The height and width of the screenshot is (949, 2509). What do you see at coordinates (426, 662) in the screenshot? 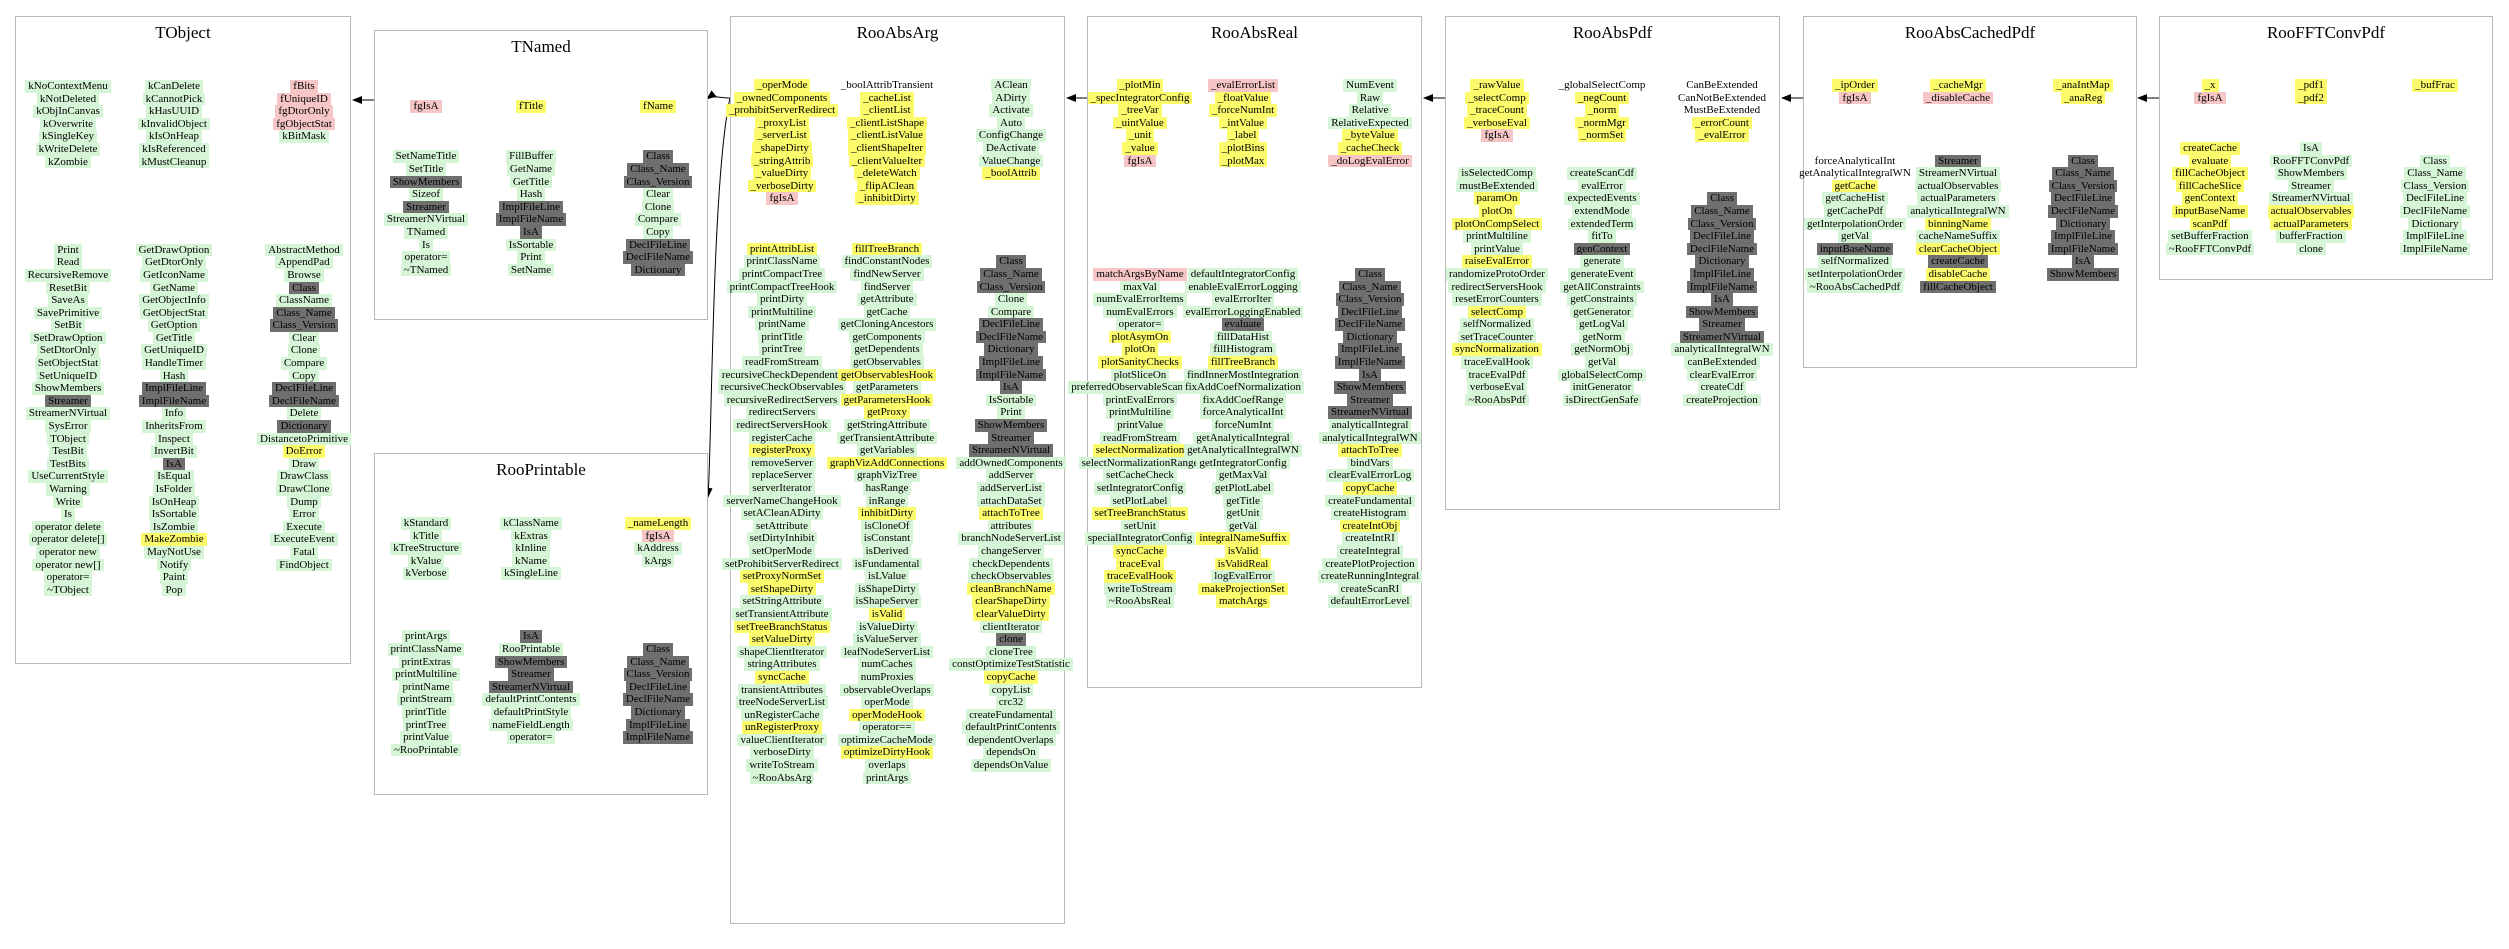
I see `class-member: printExtras` at bounding box center [426, 662].